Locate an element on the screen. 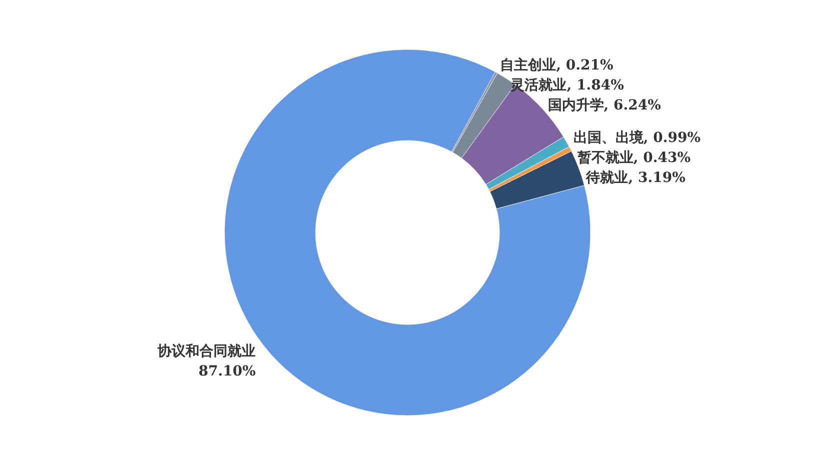  slice-label: 暂不就业, 0.43% is located at coordinates (633, 158).